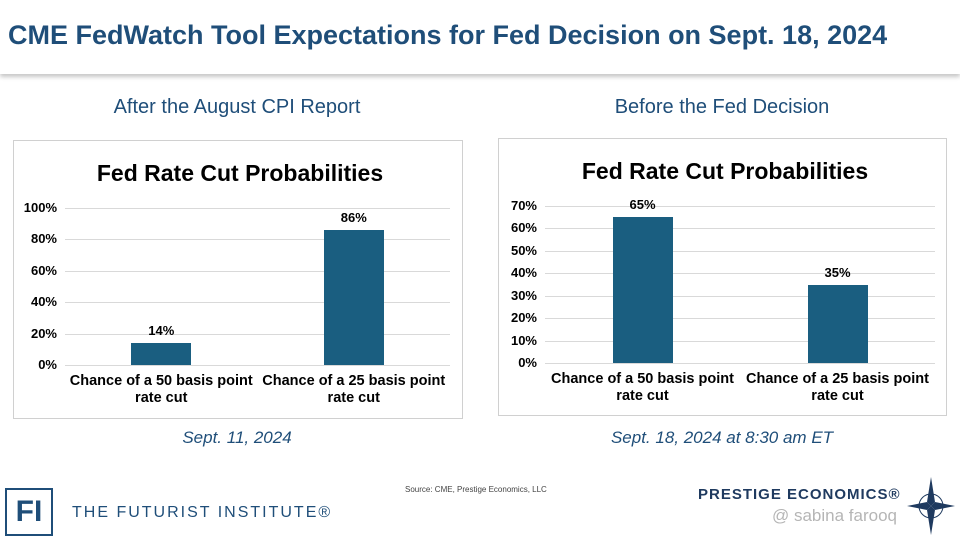 This screenshot has width=960, height=540. Describe the element at coordinates (237, 437) in the screenshot. I see `chart-caption: Sept. 11, 2024` at that location.